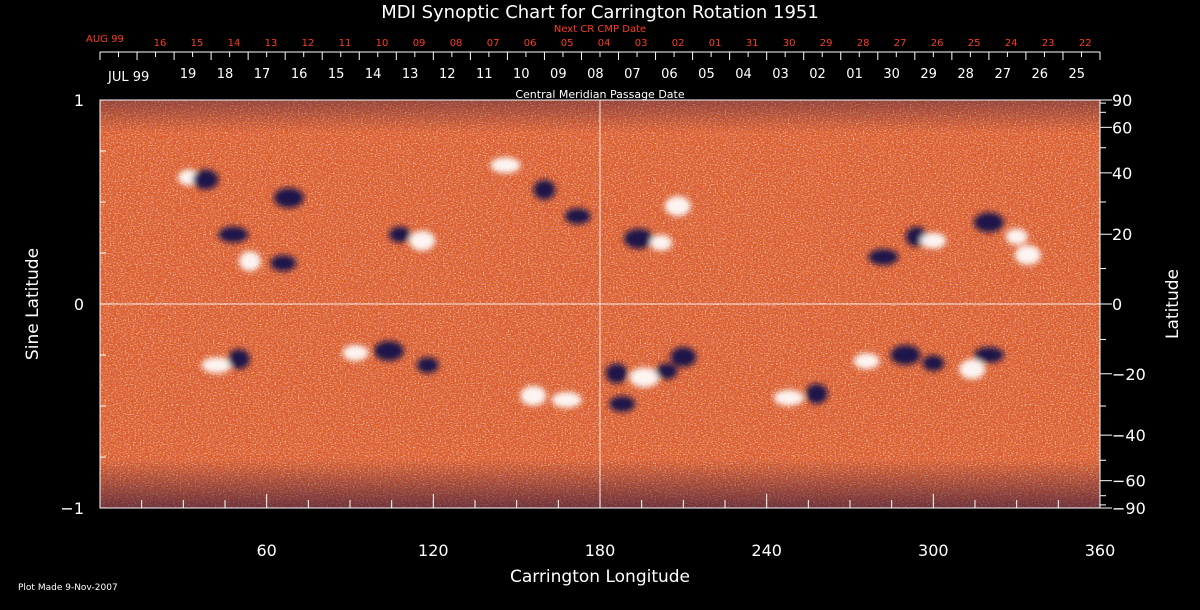 The width and height of the screenshot is (1200, 610). I want to click on latitude-tick-label: −60, so click(1129, 481).